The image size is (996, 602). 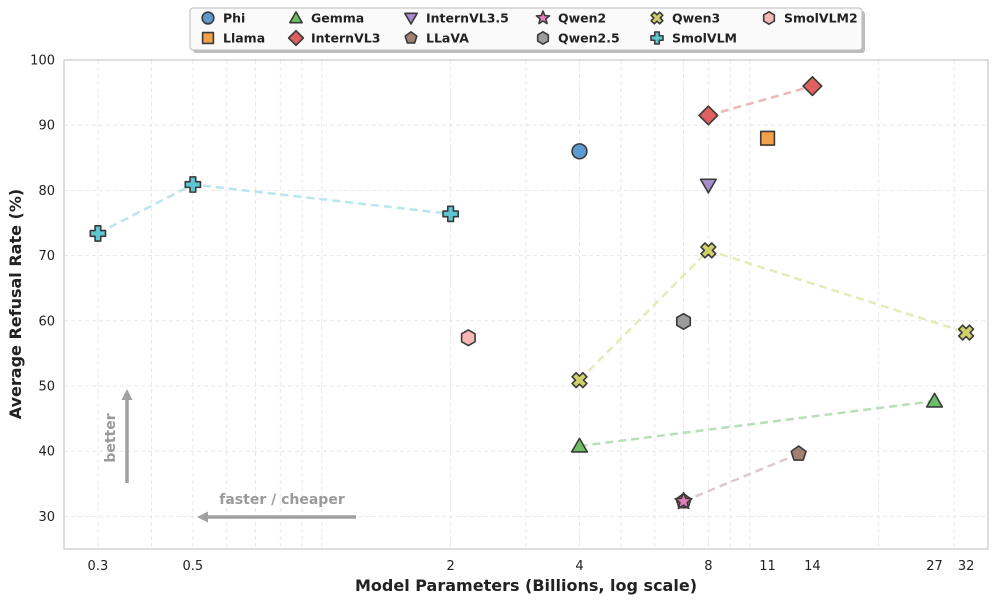 What do you see at coordinates (111, 437) in the screenshot?
I see `better-label: better` at bounding box center [111, 437].